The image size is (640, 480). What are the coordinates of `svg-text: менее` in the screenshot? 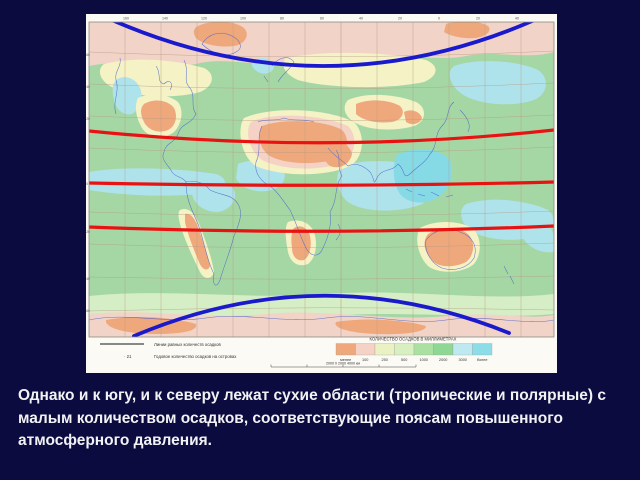 It's located at (345, 360).